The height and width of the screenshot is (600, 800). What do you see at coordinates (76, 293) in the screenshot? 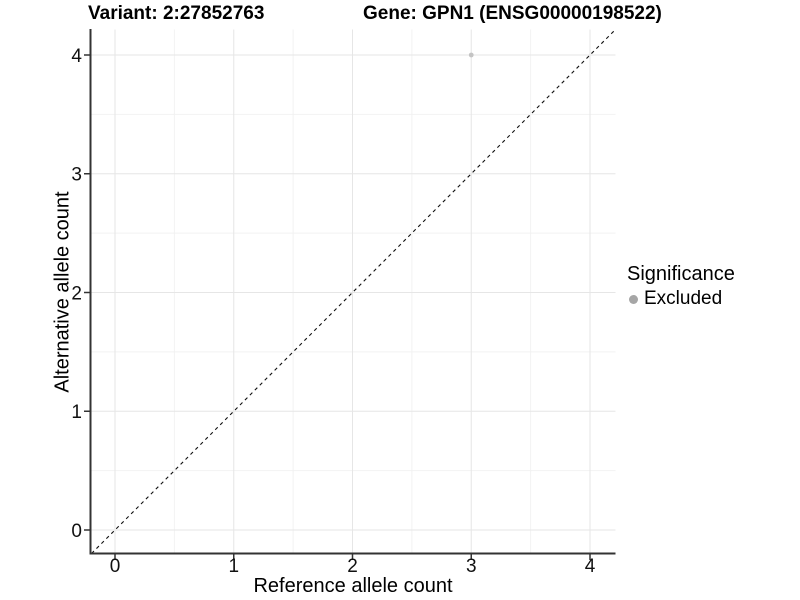
I see `y-tick-label: 2` at bounding box center [76, 293].